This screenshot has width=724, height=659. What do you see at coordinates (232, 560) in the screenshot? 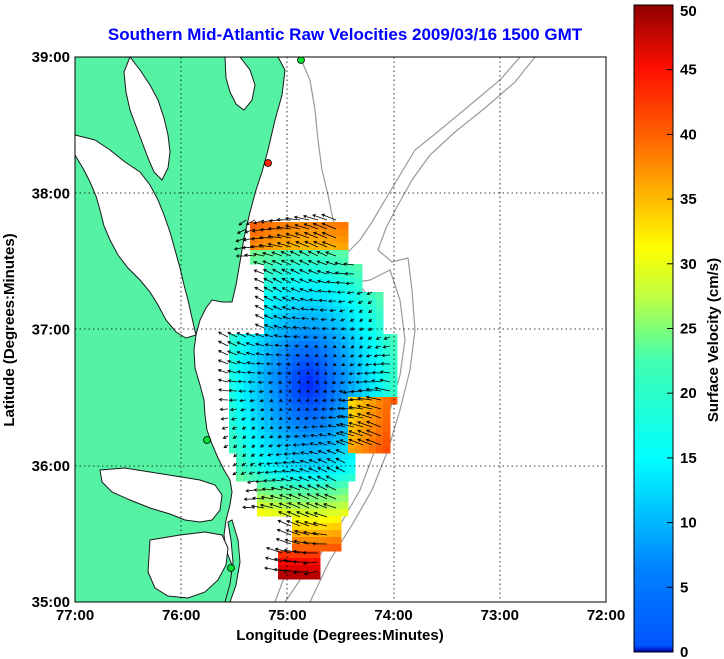
I see `outer-banks` at bounding box center [232, 560].